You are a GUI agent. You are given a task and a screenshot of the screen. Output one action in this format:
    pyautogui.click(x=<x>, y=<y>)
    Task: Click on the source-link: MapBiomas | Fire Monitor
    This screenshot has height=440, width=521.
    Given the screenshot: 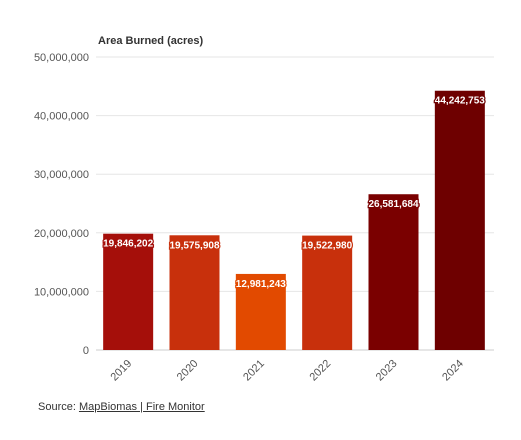 What is the action you would take?
    pyautogui.click(x=141, y=407)
    